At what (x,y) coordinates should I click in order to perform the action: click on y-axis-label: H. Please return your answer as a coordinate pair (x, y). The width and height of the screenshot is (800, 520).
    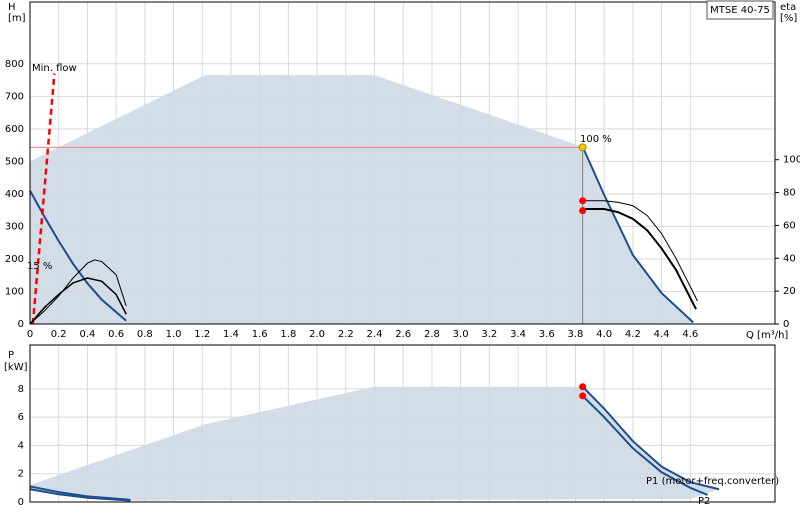
    Looking at the image, I should click on (12, 7).